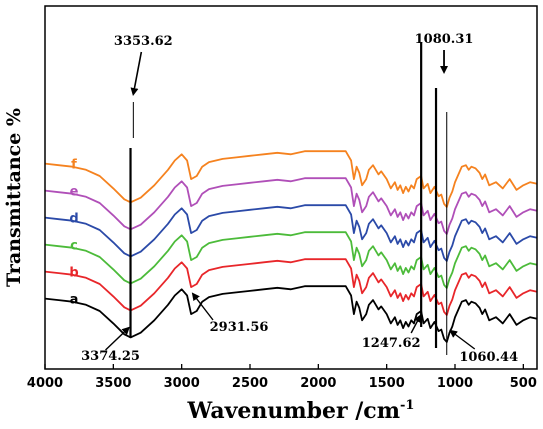 The height and width of the screenshot is (429, 543). What do you see at coordinates (291, 206) in the screenshot?
I see `series-line-e` at bounding box center [291, 206].